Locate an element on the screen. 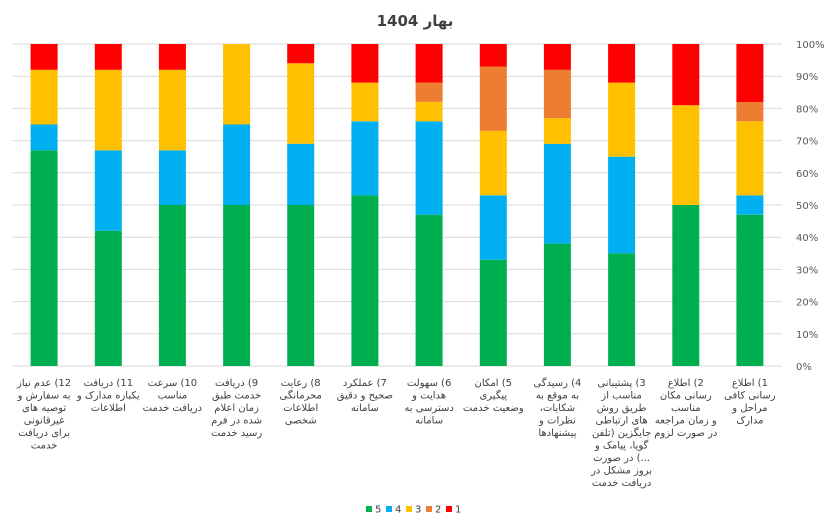 The height and width of the screenshot is (529, 831). category-label-line: 11) دریافت is located at coordinates (109, 383).